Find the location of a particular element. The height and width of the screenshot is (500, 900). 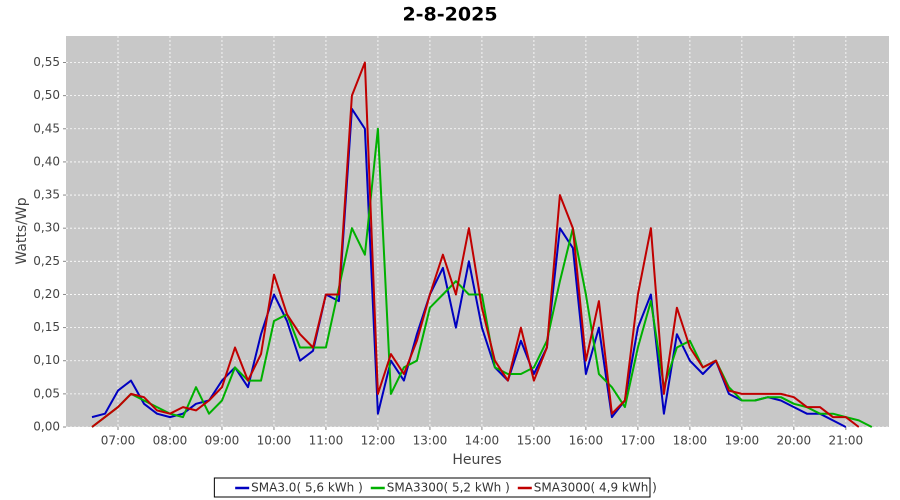

y-tick-label: 0,30 is located at coordinates (46, 228).